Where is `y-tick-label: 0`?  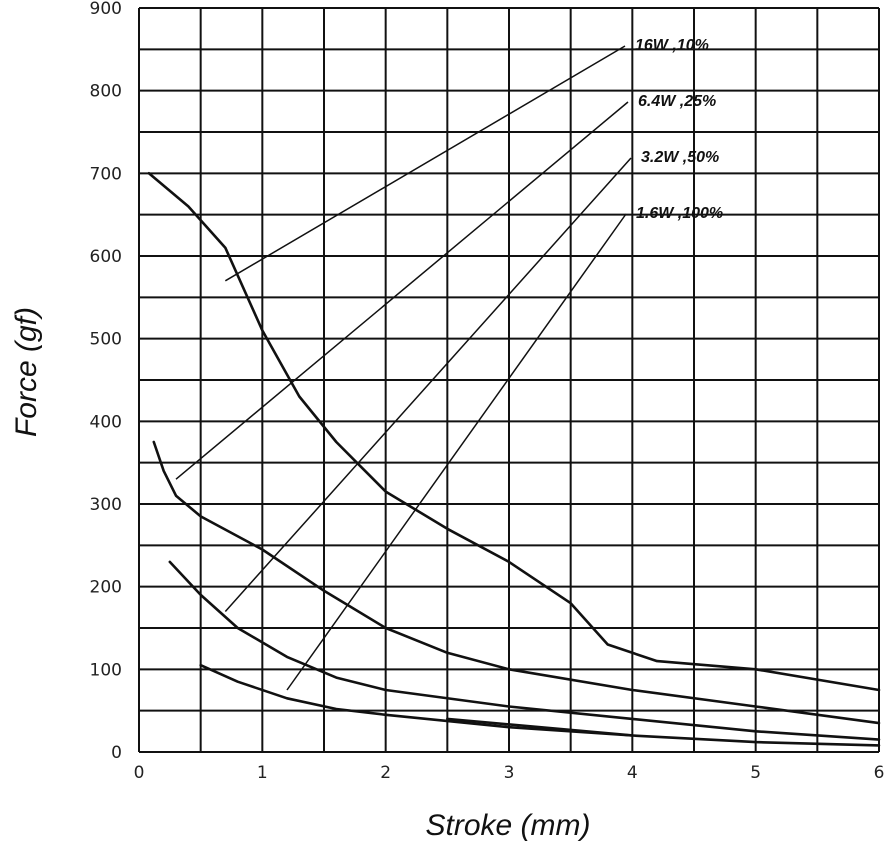 y-tick-label: 0 is located at coordinates (116, 753).